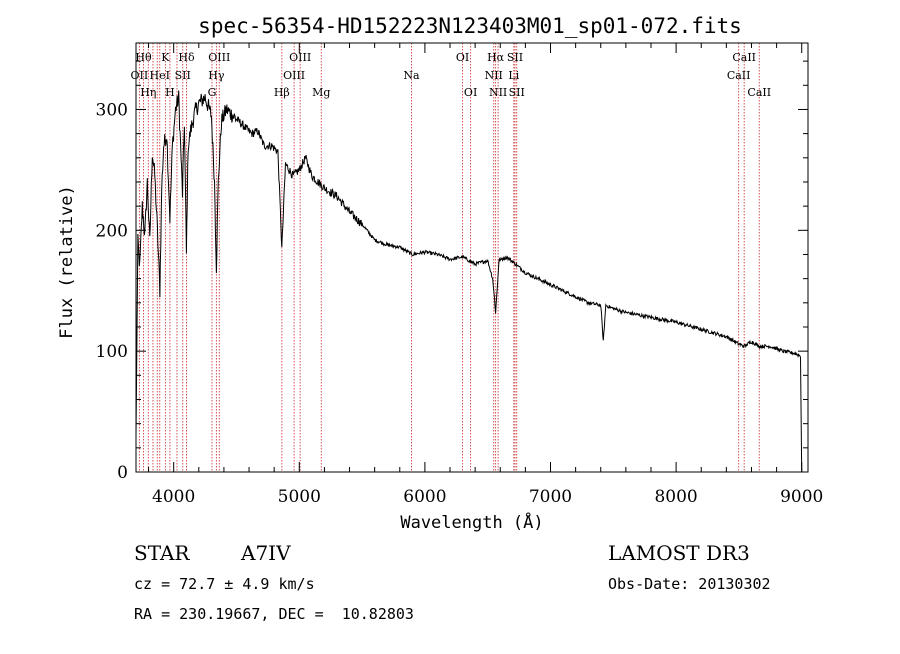  I want to click on line-label-11: G, so click(212, 92).